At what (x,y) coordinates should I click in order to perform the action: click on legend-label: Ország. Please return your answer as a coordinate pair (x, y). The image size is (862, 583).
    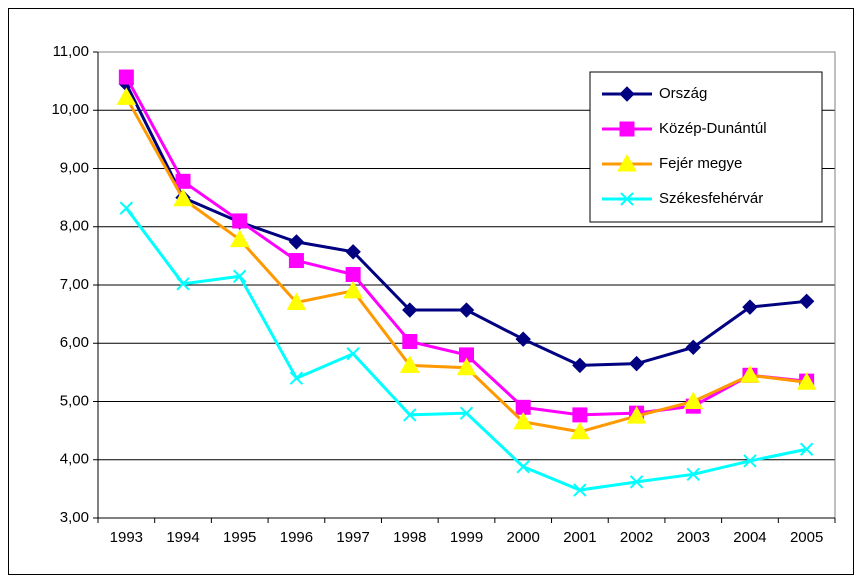
    Looking at the image, I should click on (683, 93).